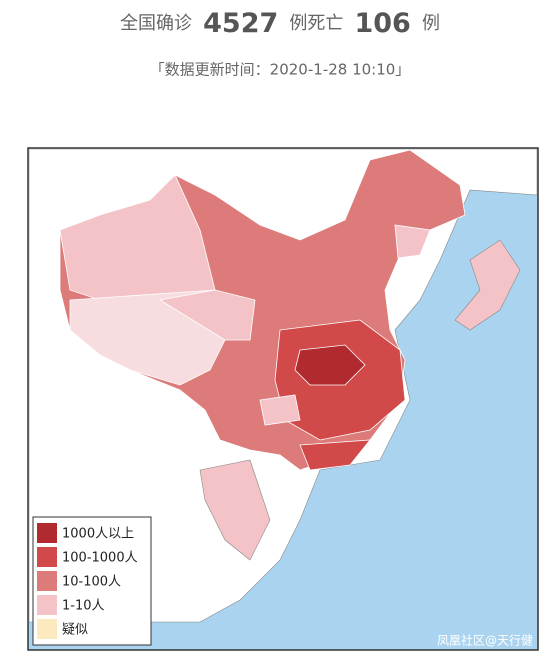 The width and height of the screenshot is (560, 663). I want to click on headline: 全国确诊 4527 例死亡 106 例, so click(280, 23).